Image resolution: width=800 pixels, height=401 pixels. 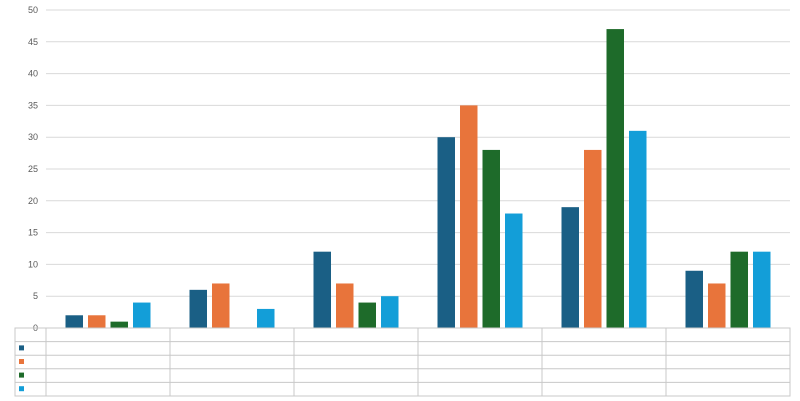 I want to click on y-tick-label: 50, so click(x=33, y=10).